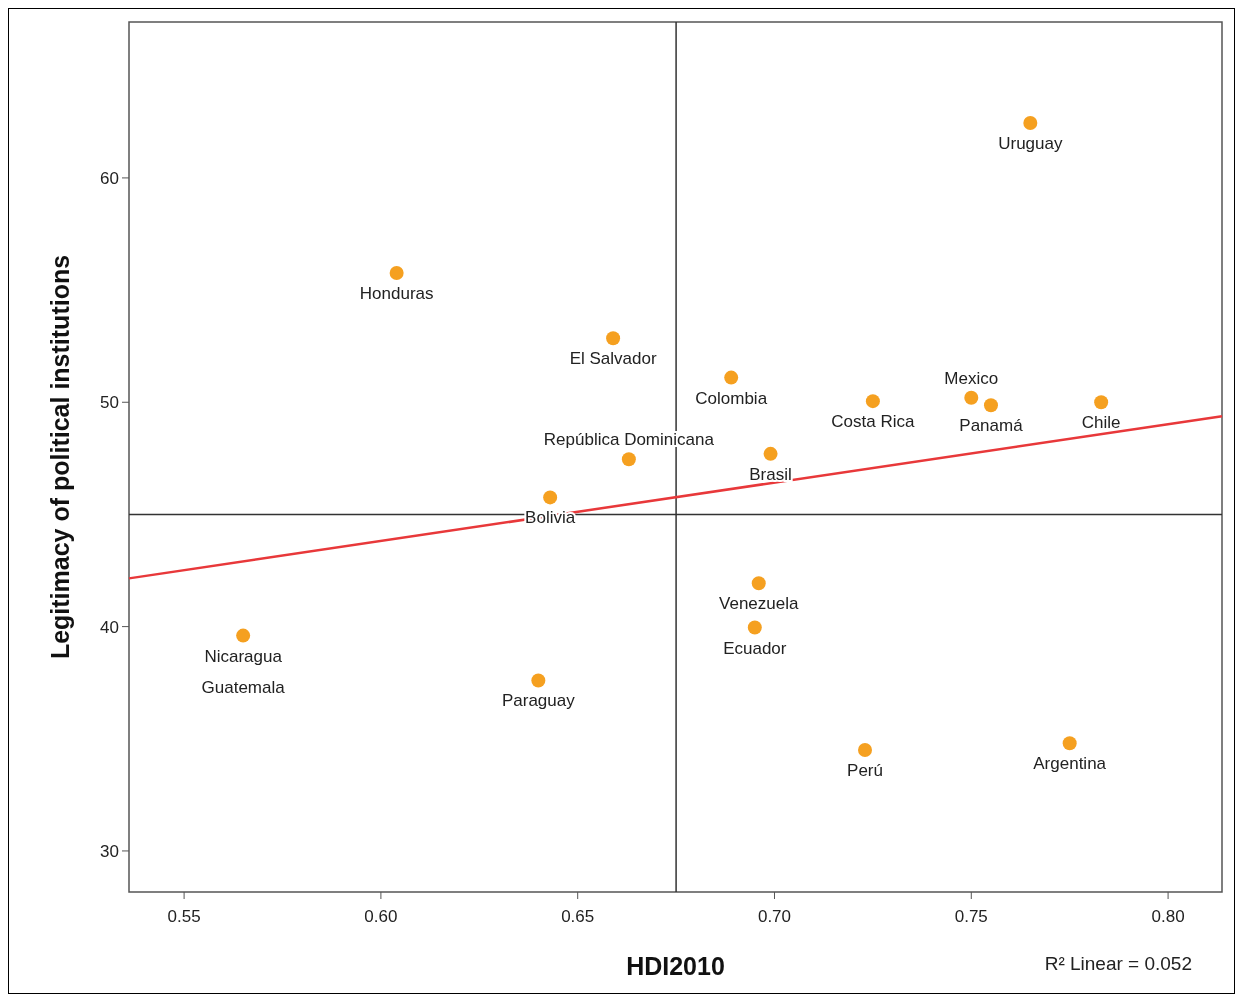 The width and height of the screenshot is (1243, 1002). What do you see at coordinates (731, 398) in the screenshot?
I see `annotation: Colombia` at bounding box center [731, 398].